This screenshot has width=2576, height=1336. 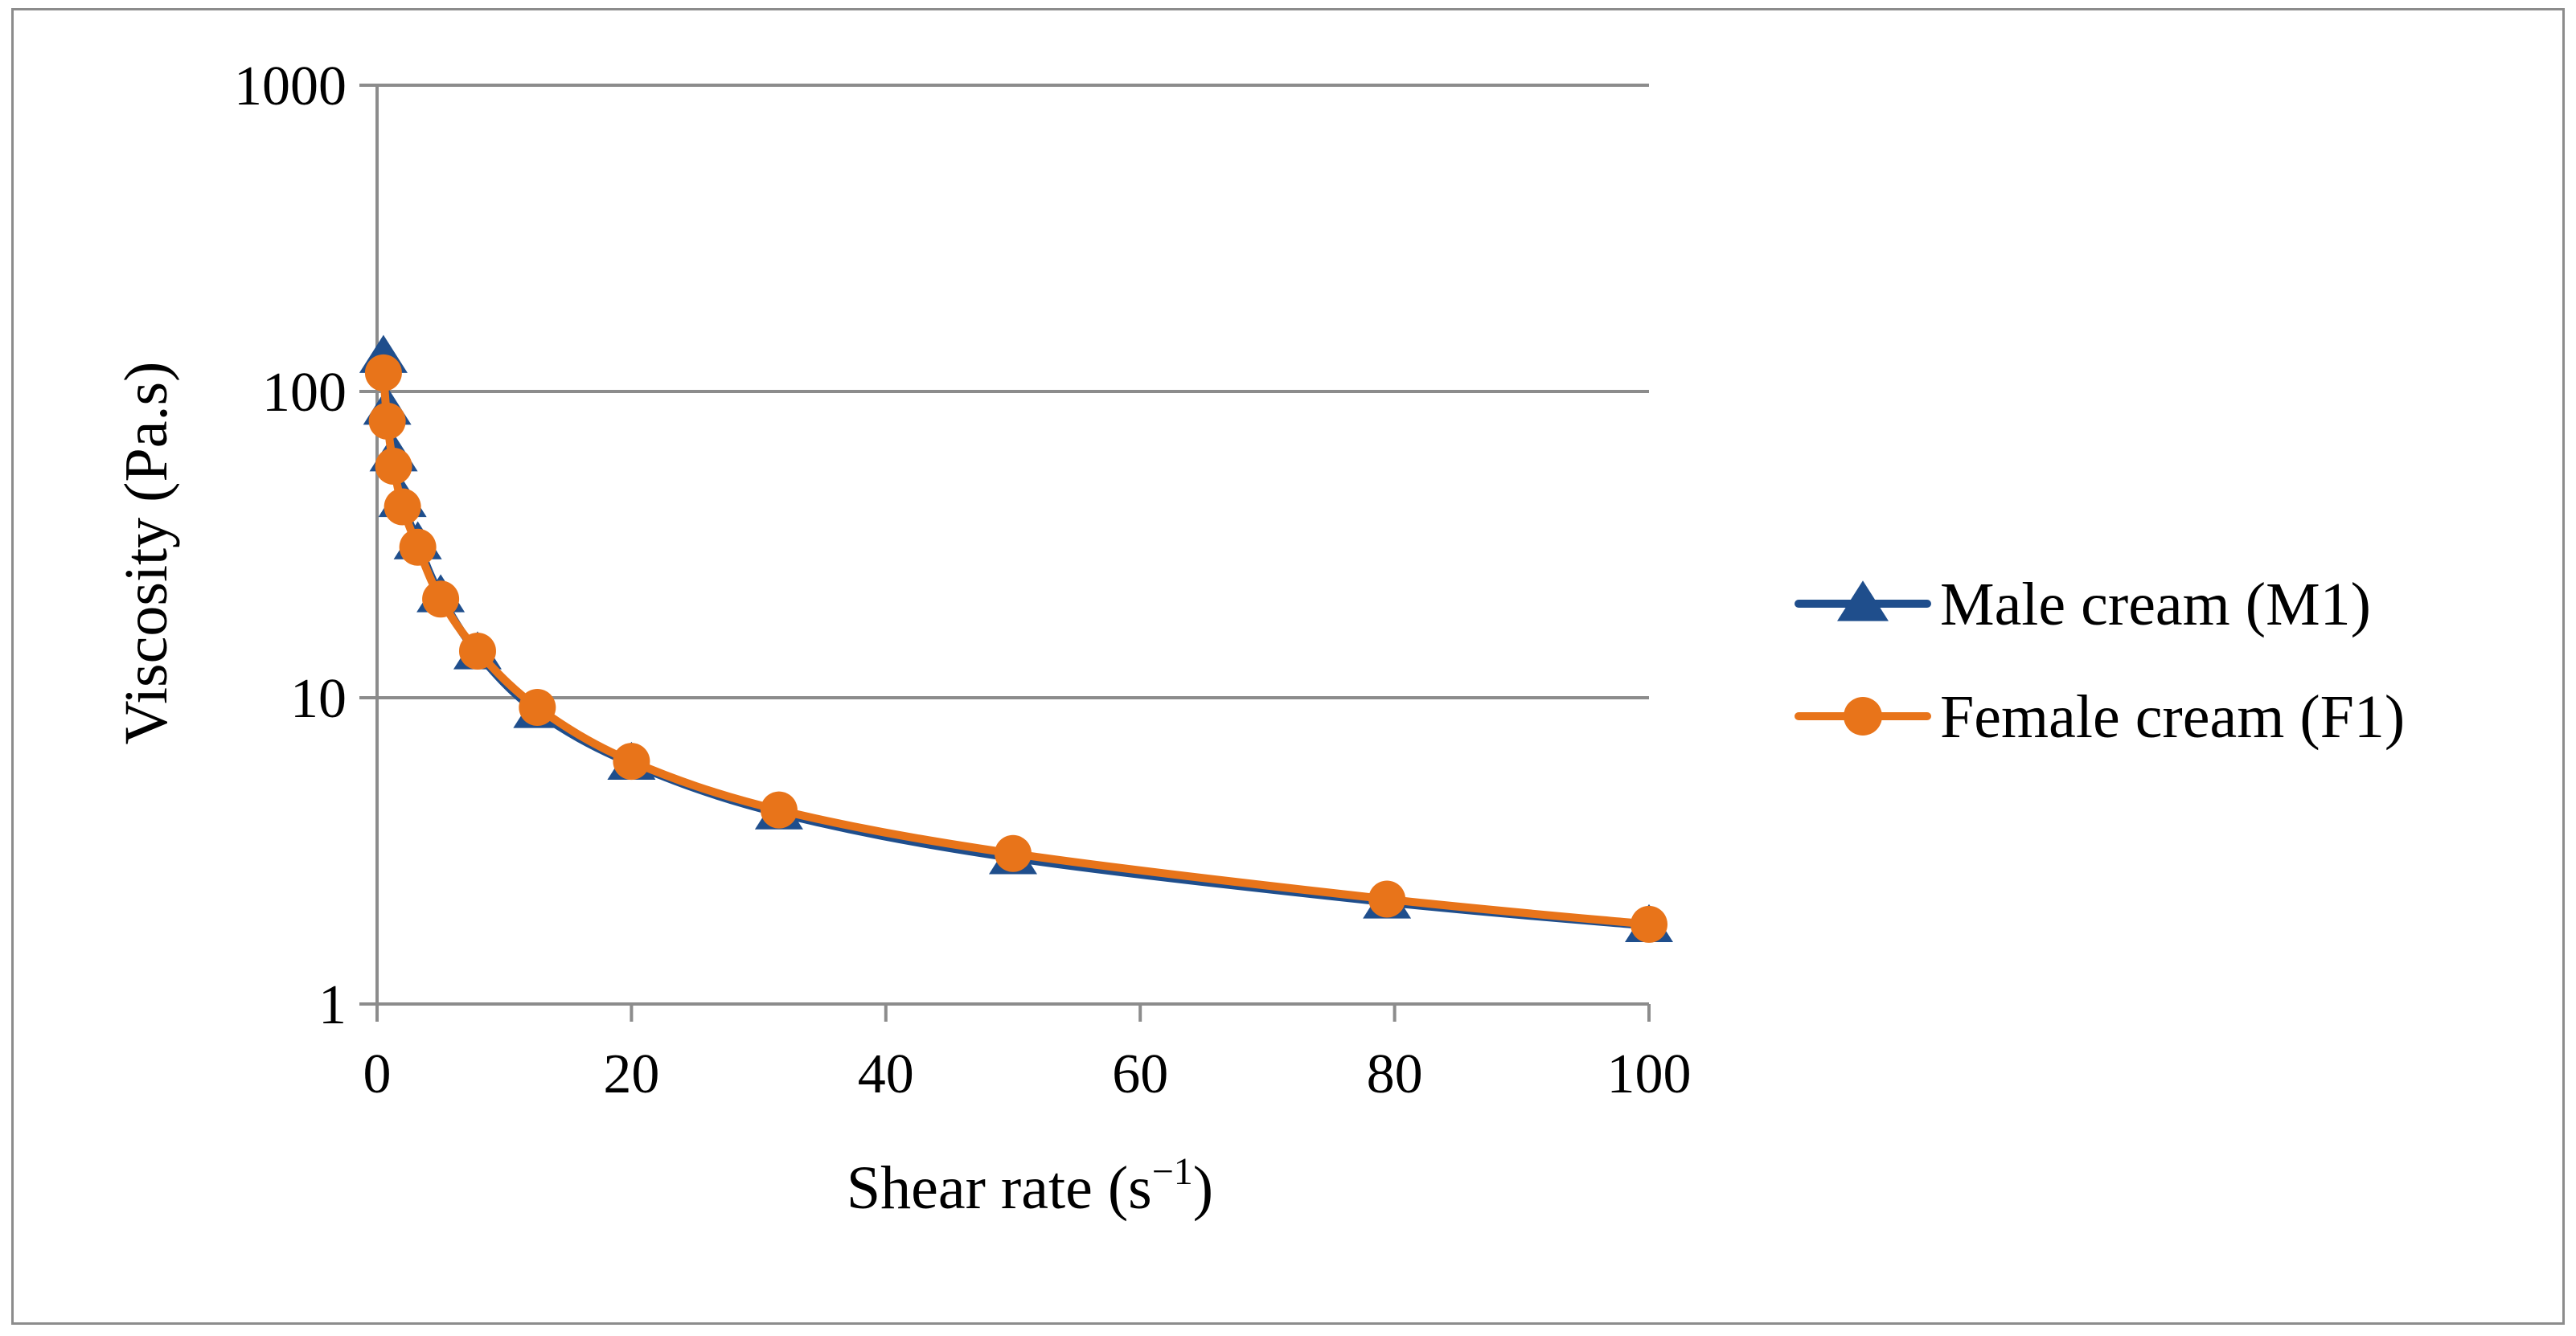 I want to click on legend-label-female: Female cream (F1), so click(x=2172, y=717).